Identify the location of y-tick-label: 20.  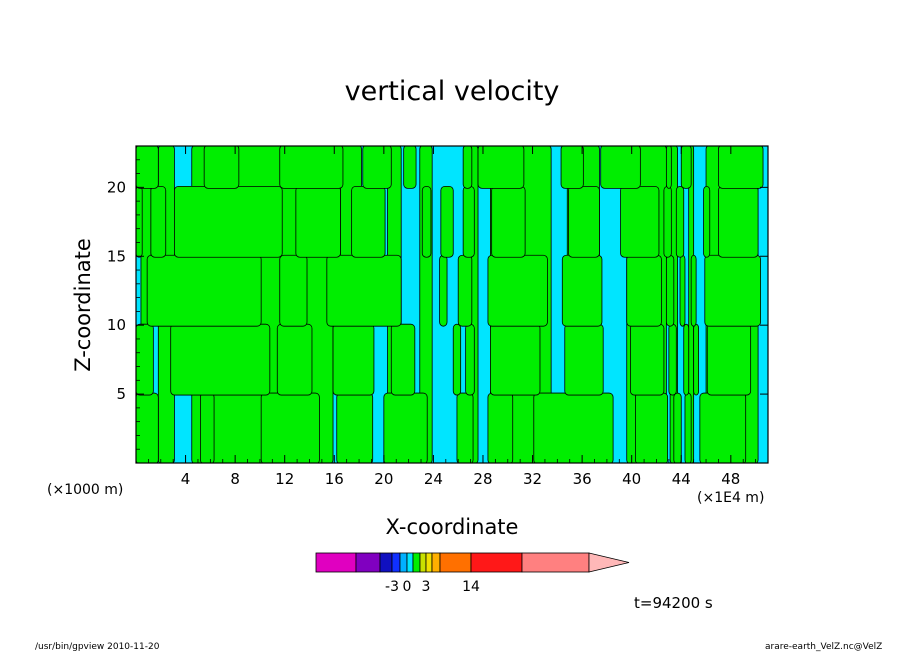
(116, 187).